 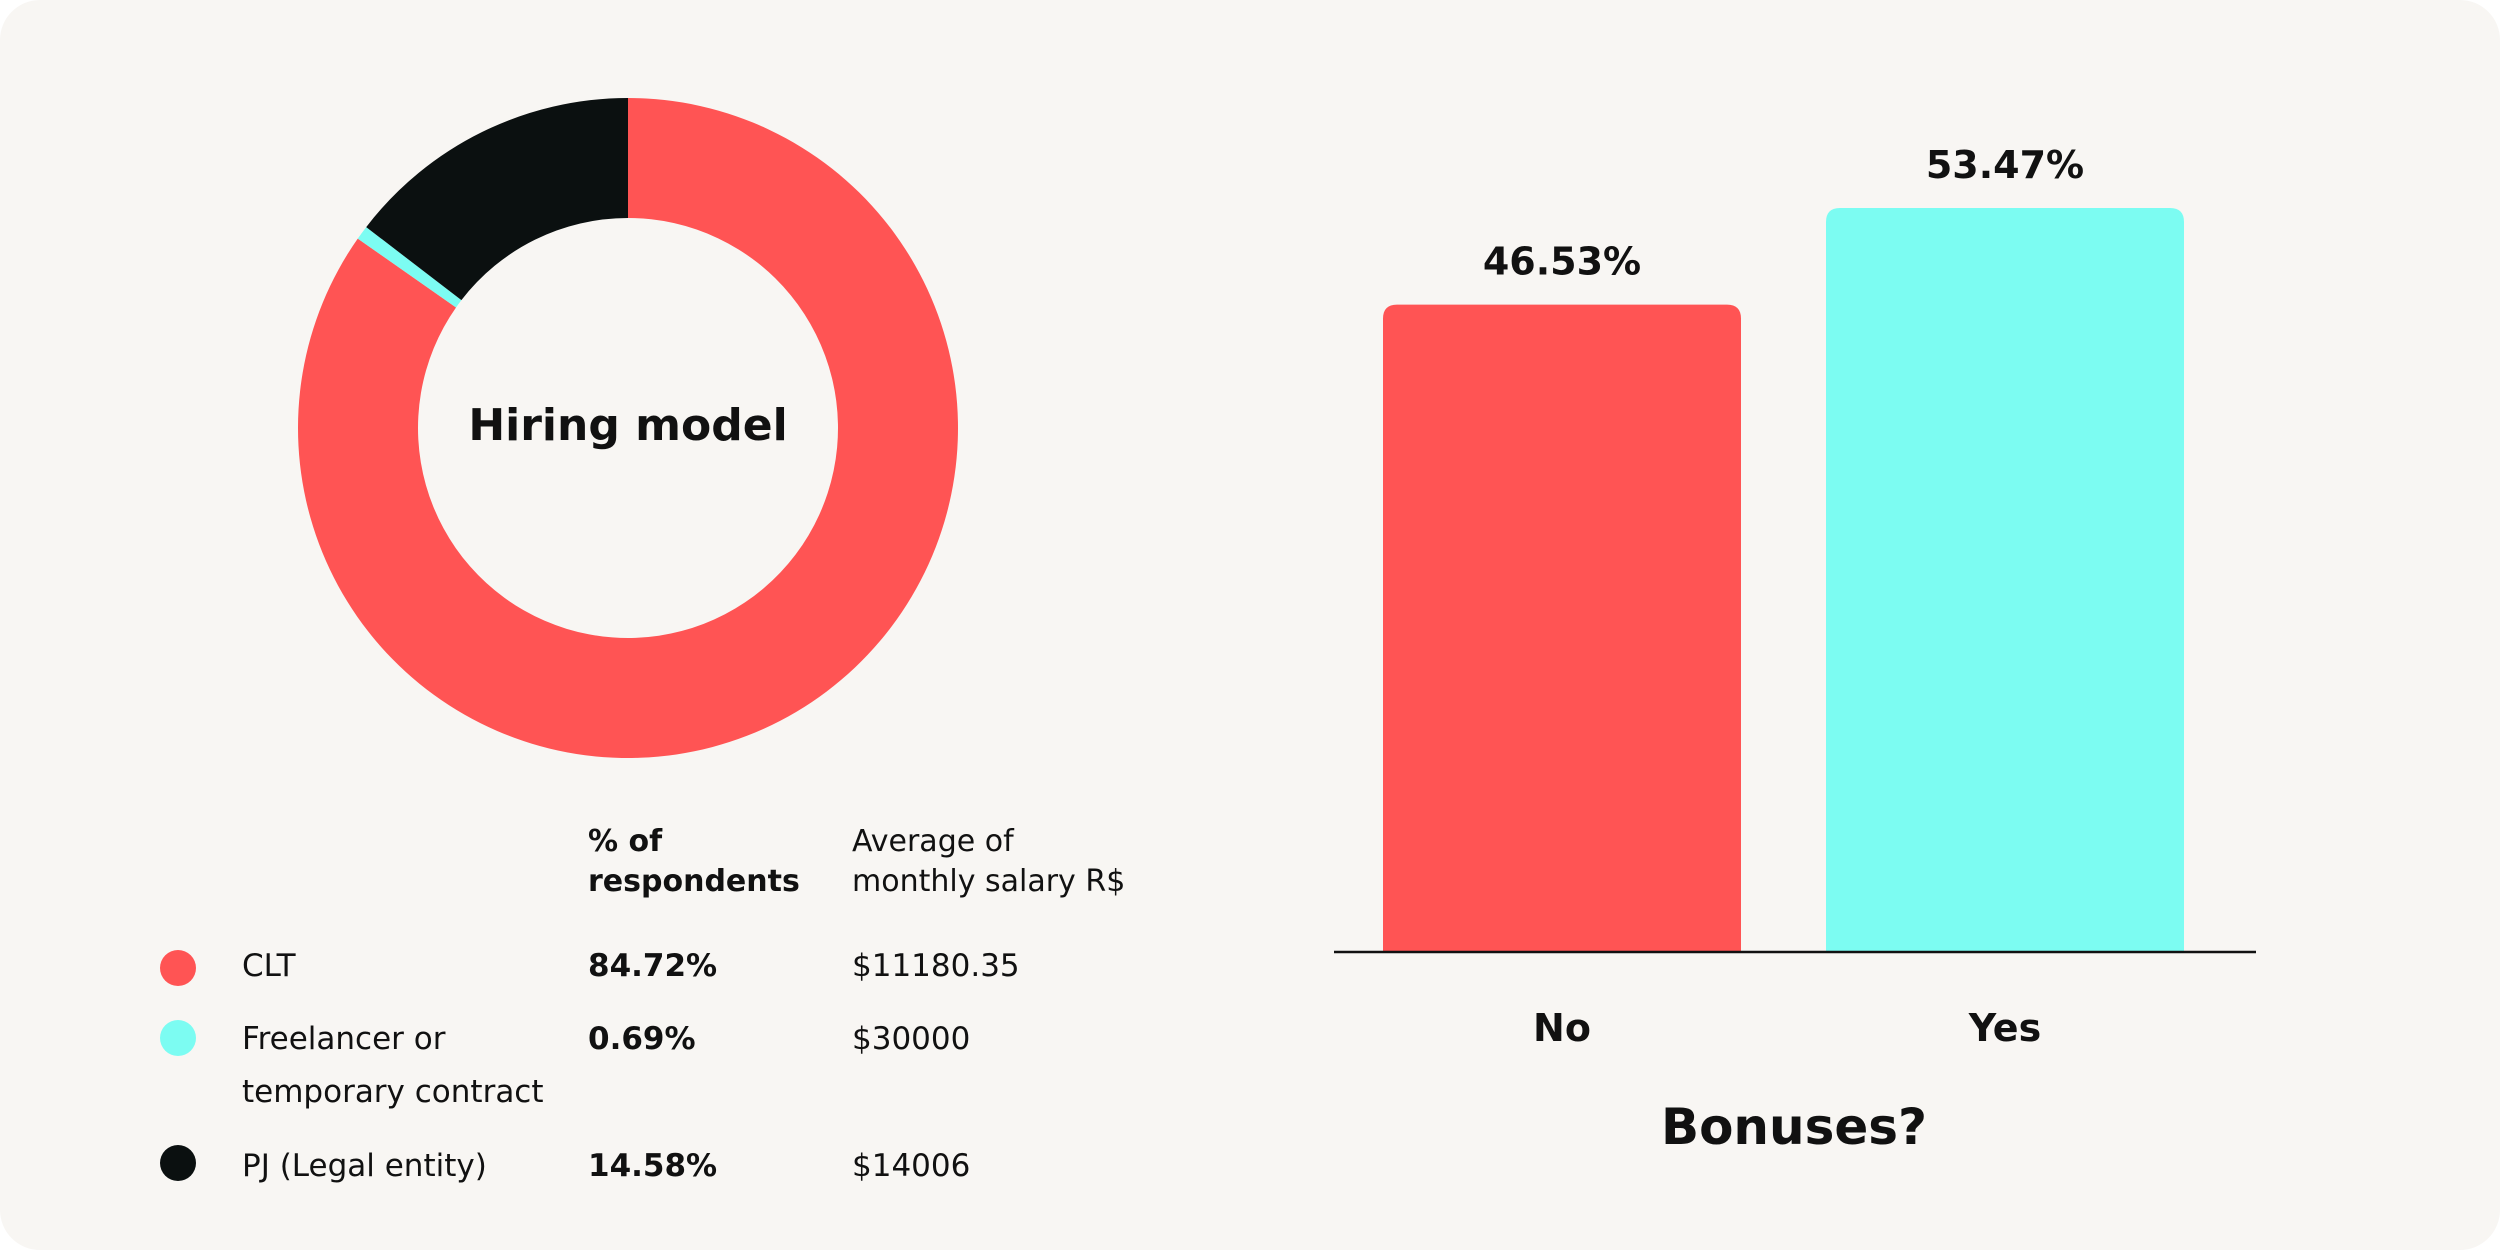 What do you see at coordinates (2004, 1028) in the screenshot?
I see `bar-category-label: Yes` at bounding box center [2004, 1028].